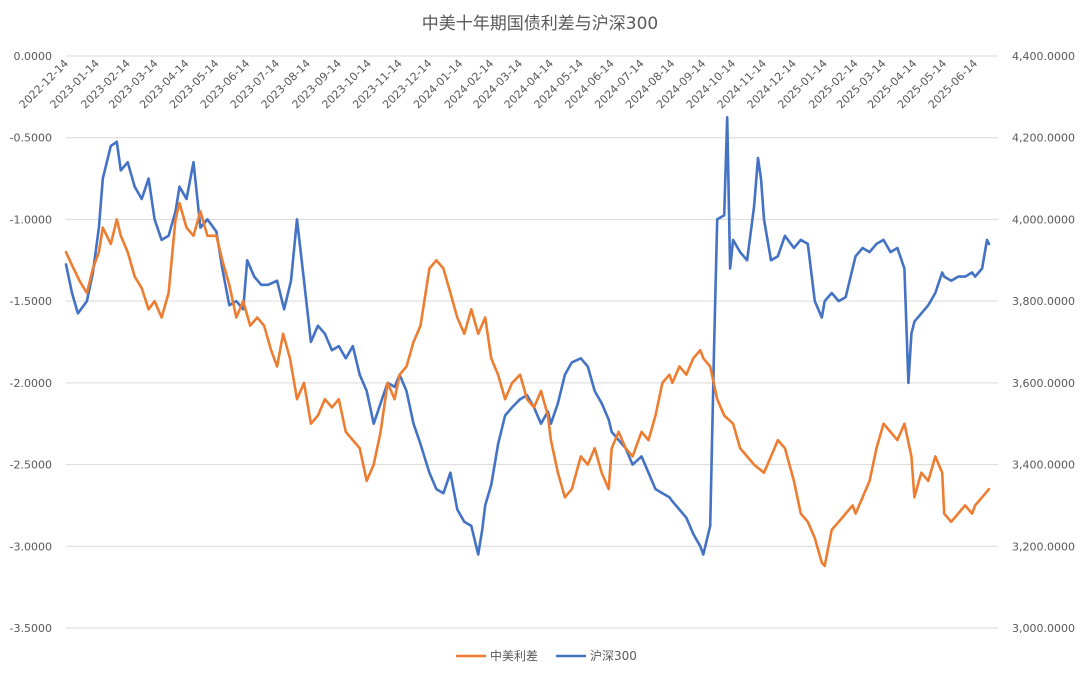 This screenshot has width=1080, height=677. Describe the element at coordinates (514, 655) in the screenshot. I see `legend-label-spread: 中美利差` at that location.